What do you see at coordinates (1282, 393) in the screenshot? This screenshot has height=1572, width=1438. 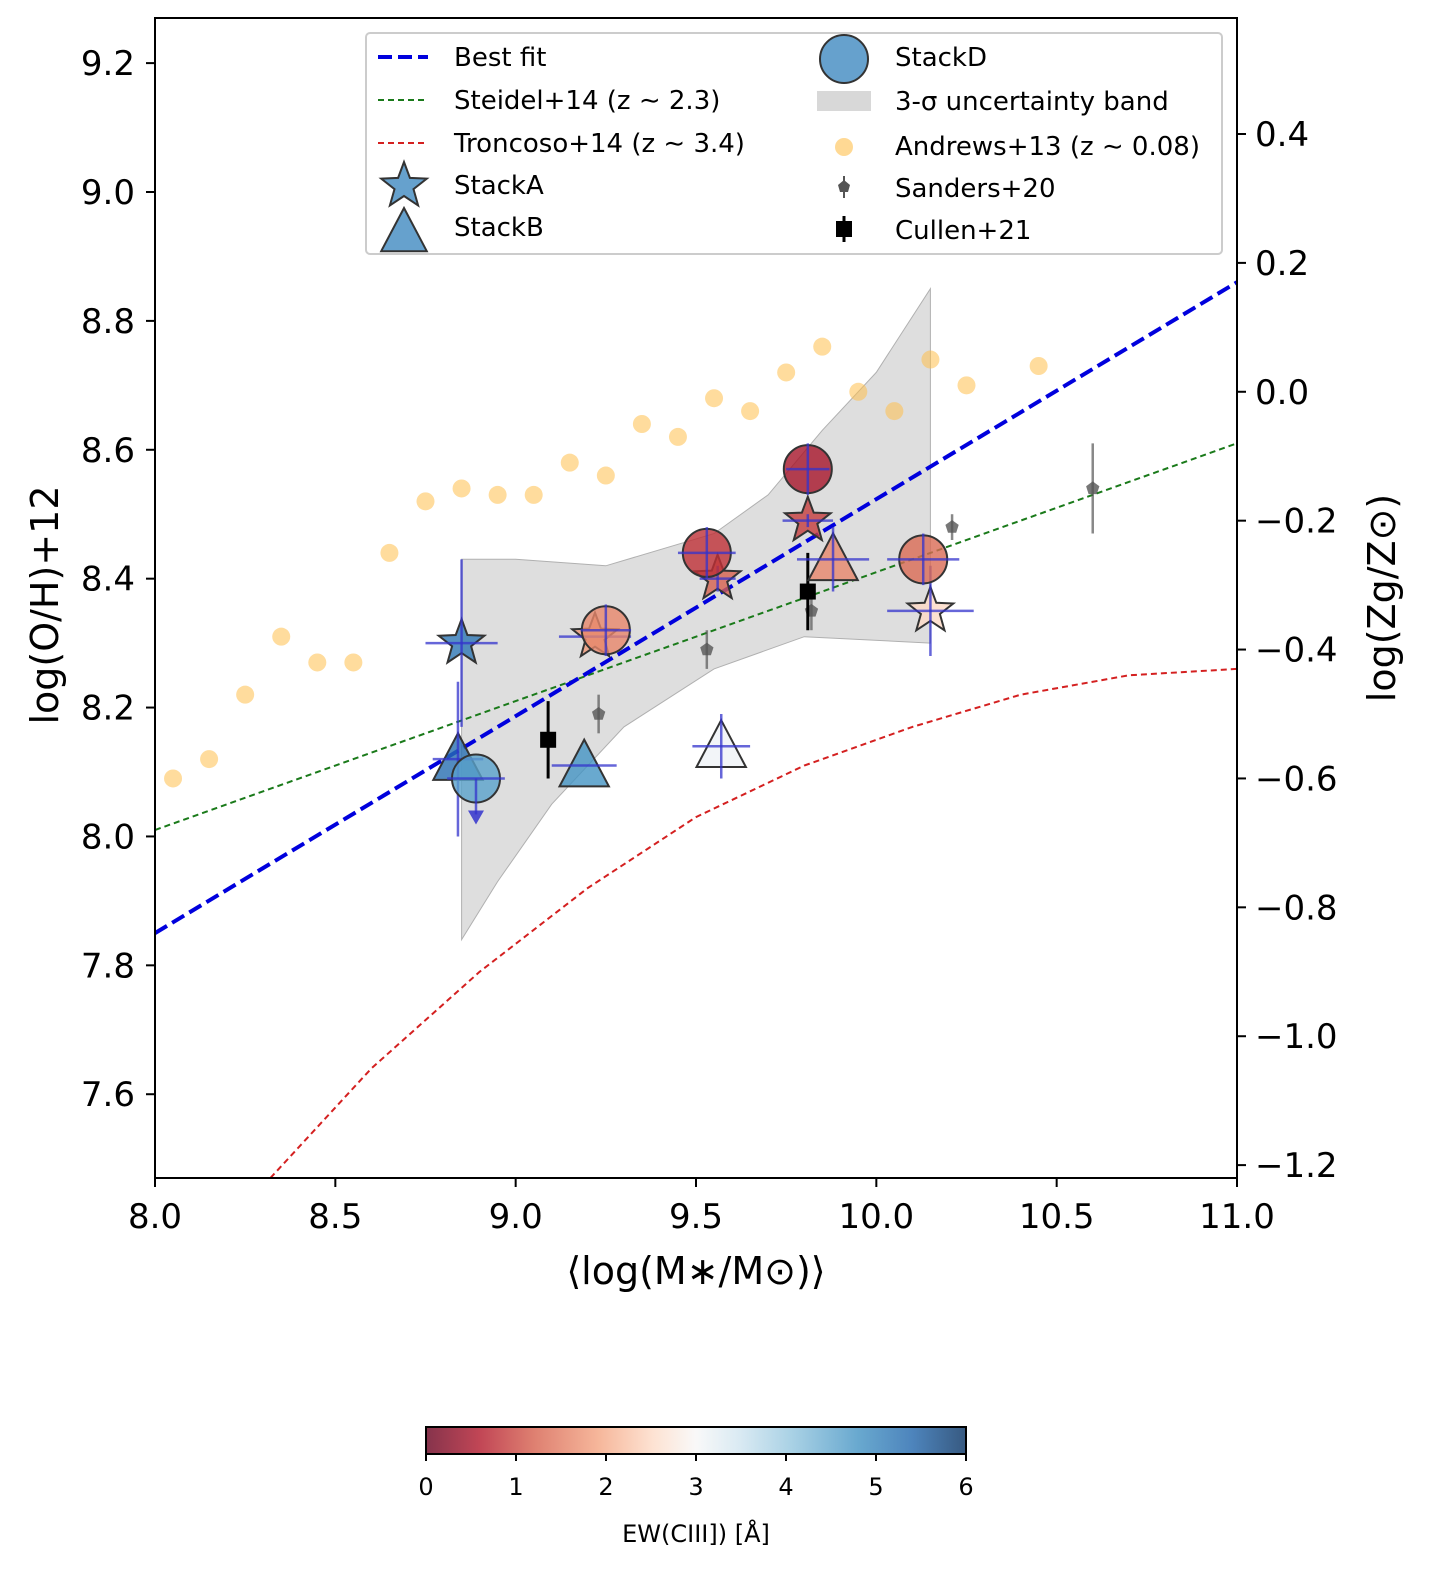 I see `y2-tick-label-6: 0.0` at bounding box center [1282, 393].